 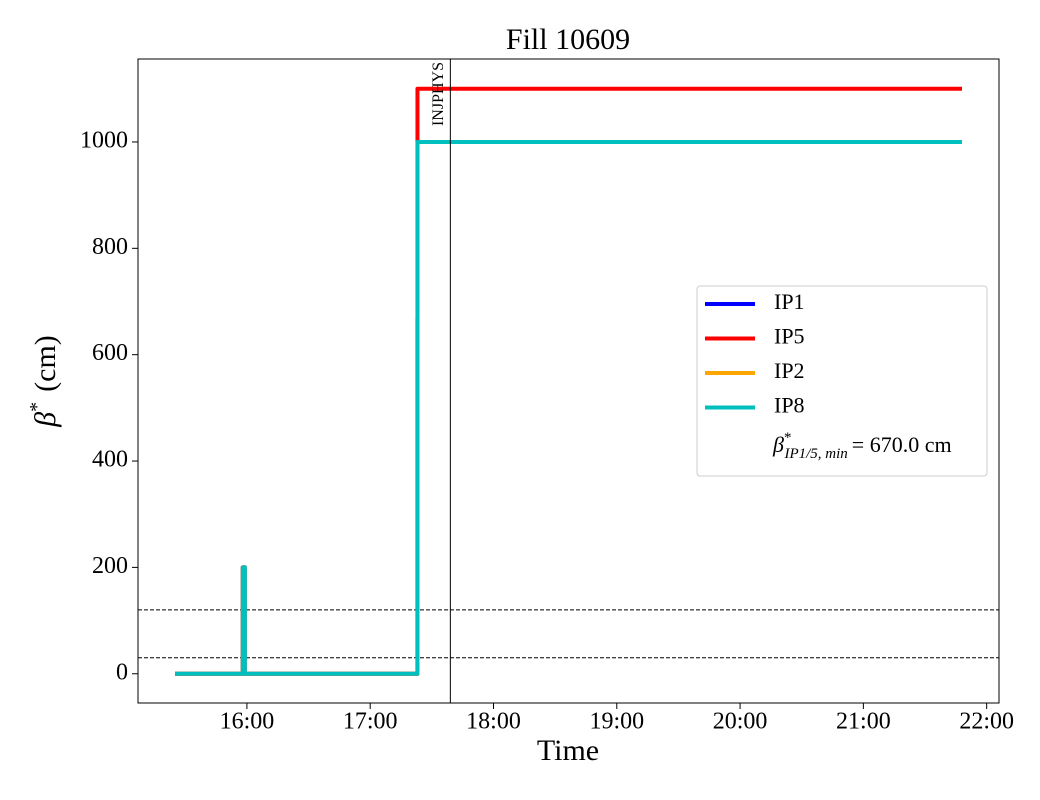 I want to click on x-tick-label: 17:00, so click(x=370, y=722).